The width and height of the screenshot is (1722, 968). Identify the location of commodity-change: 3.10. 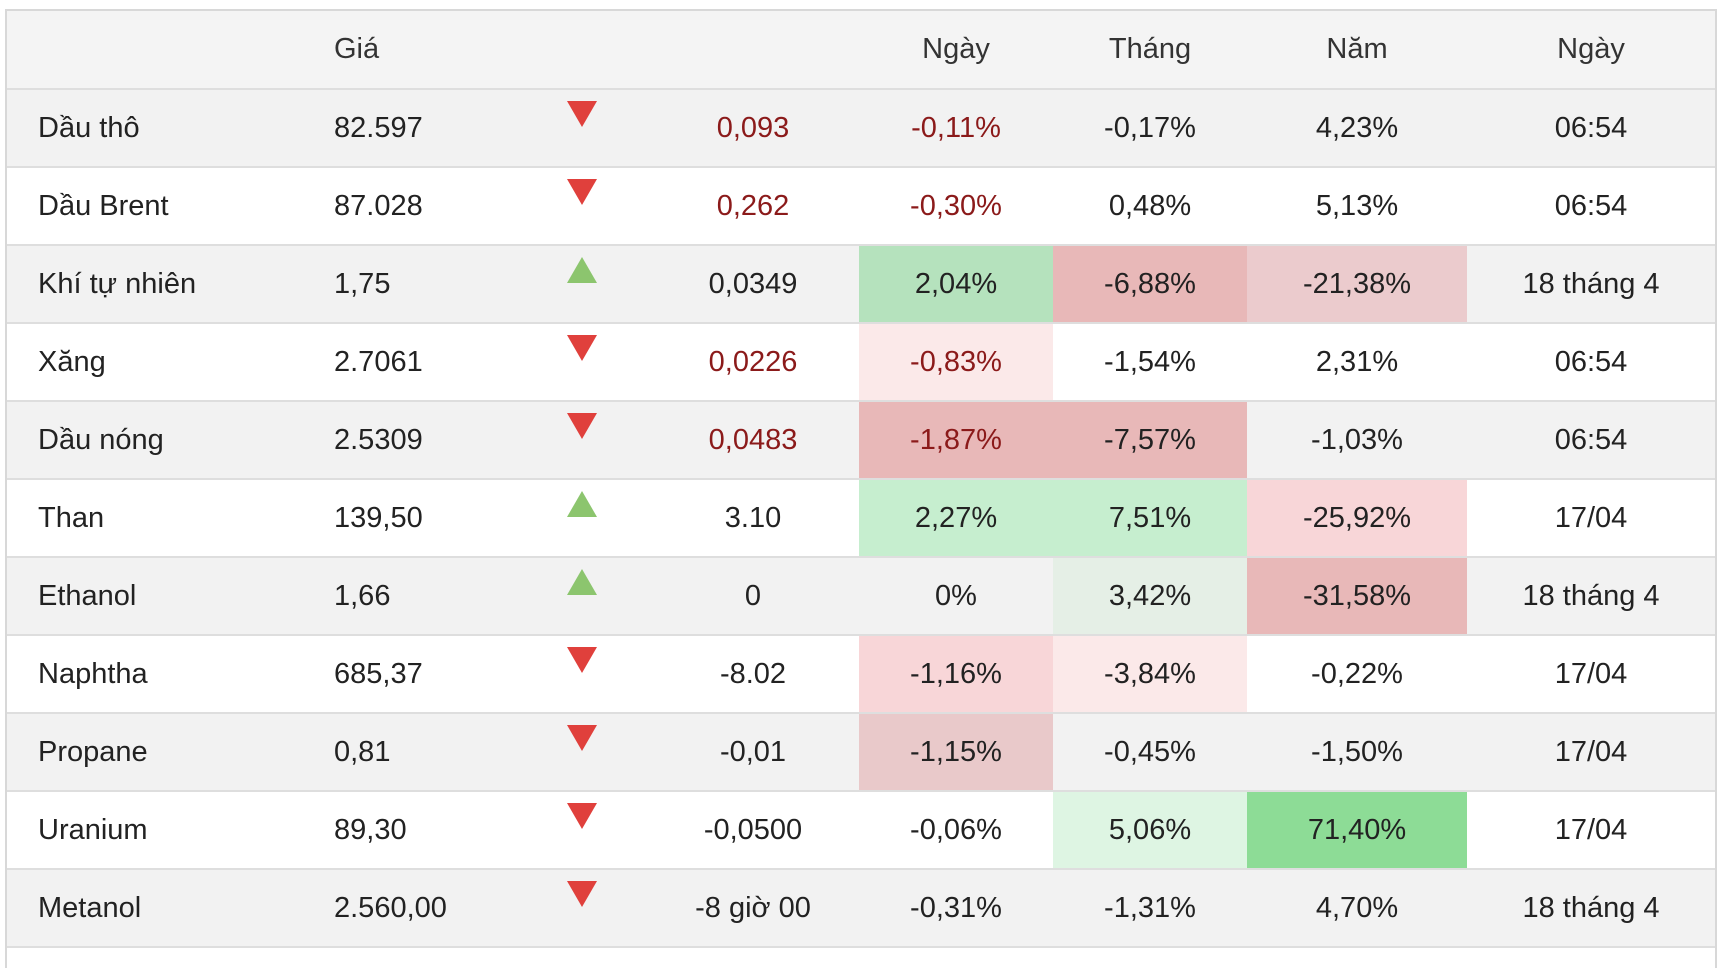
(753, 518).